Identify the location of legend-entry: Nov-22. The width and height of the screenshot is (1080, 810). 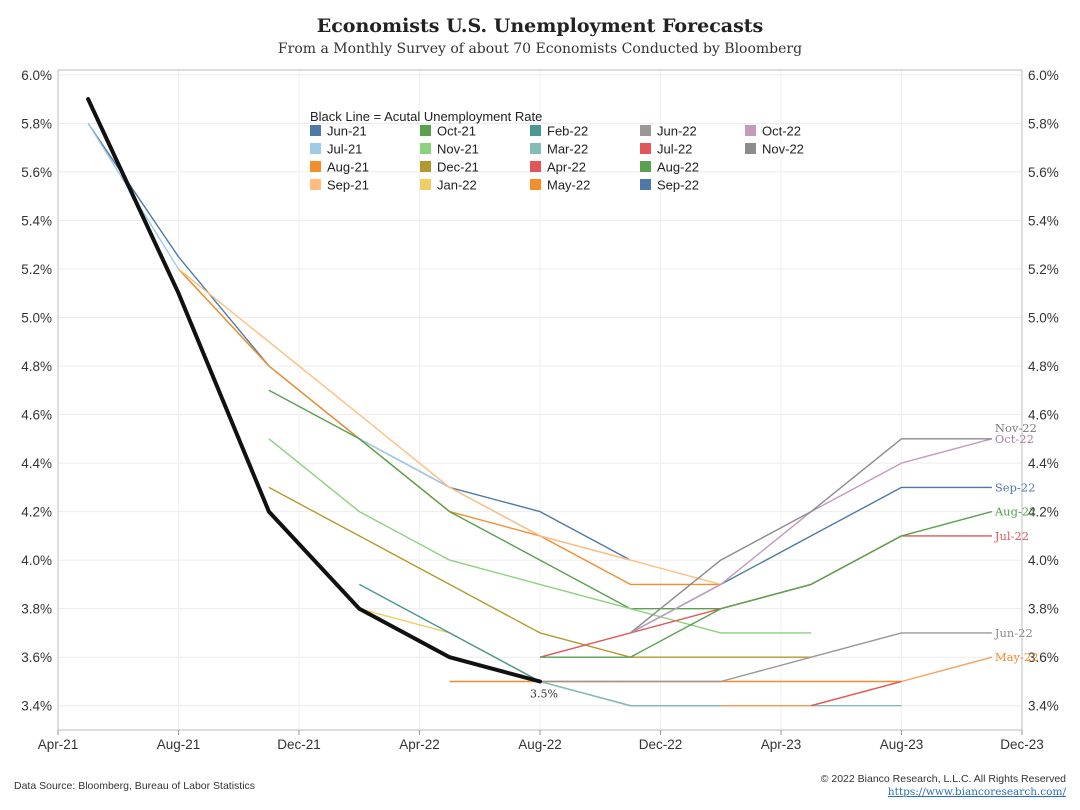
(783, 149).